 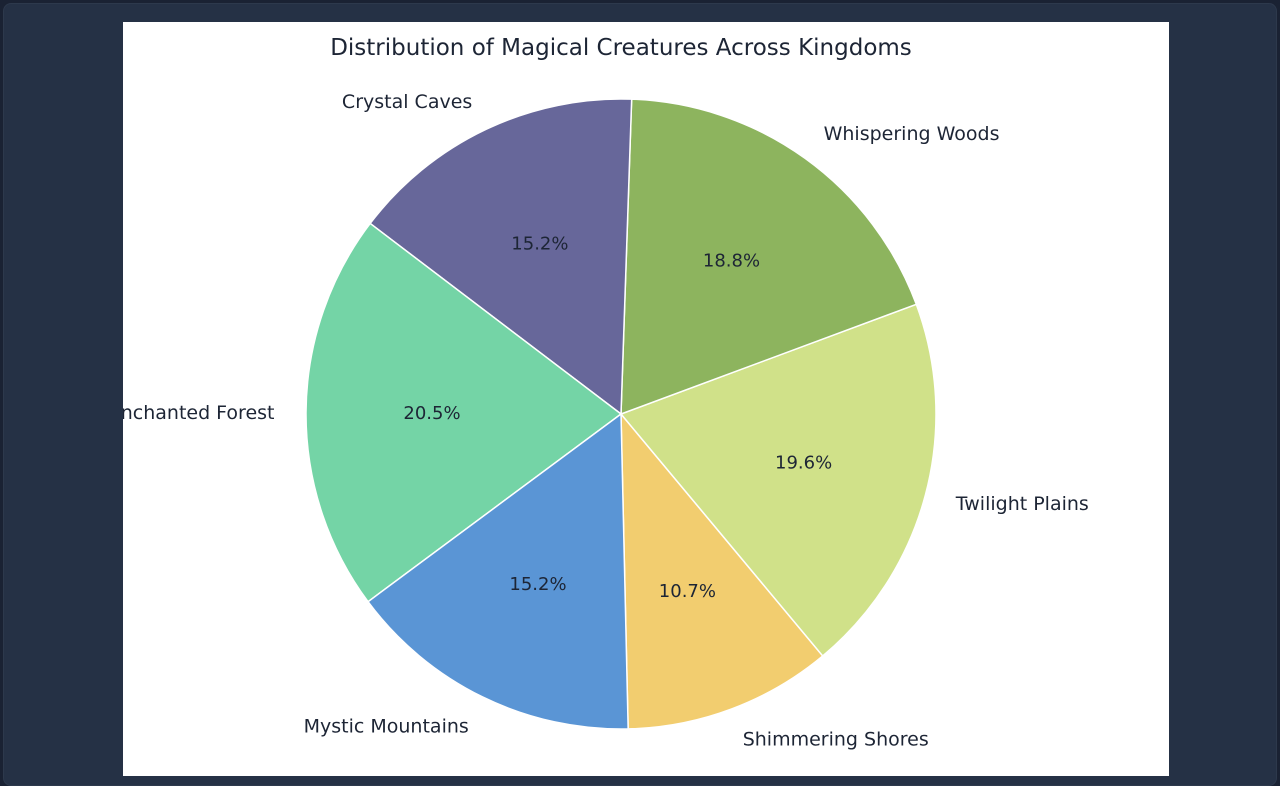 I want to click on pie-slice-mystic-mountains, so click(x=498, y=571).